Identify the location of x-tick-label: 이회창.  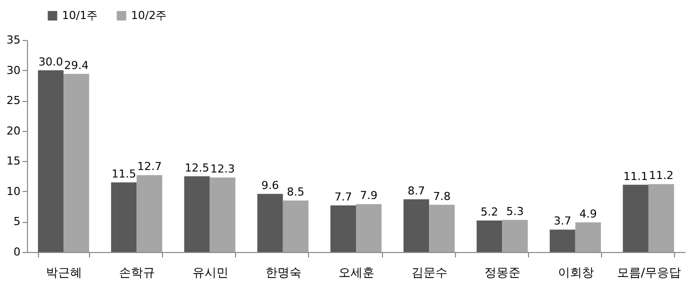
(576, 273).